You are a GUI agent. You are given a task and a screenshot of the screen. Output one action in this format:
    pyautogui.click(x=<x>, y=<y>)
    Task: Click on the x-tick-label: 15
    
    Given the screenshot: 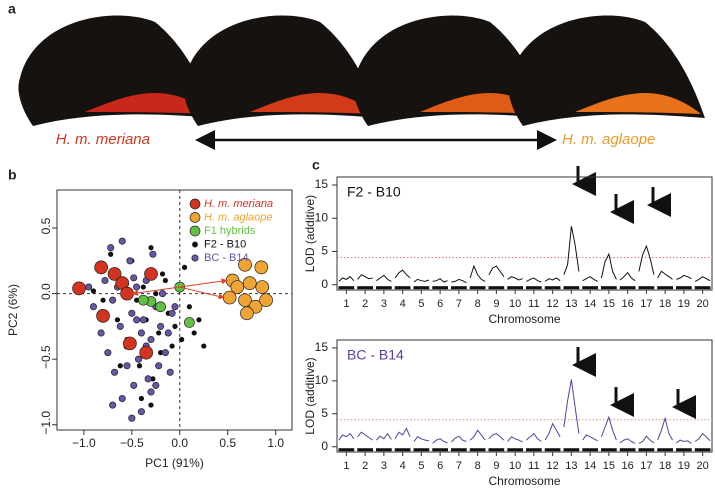 What is the action you would take?
    pyautogui.click(x=609, y=304)
    